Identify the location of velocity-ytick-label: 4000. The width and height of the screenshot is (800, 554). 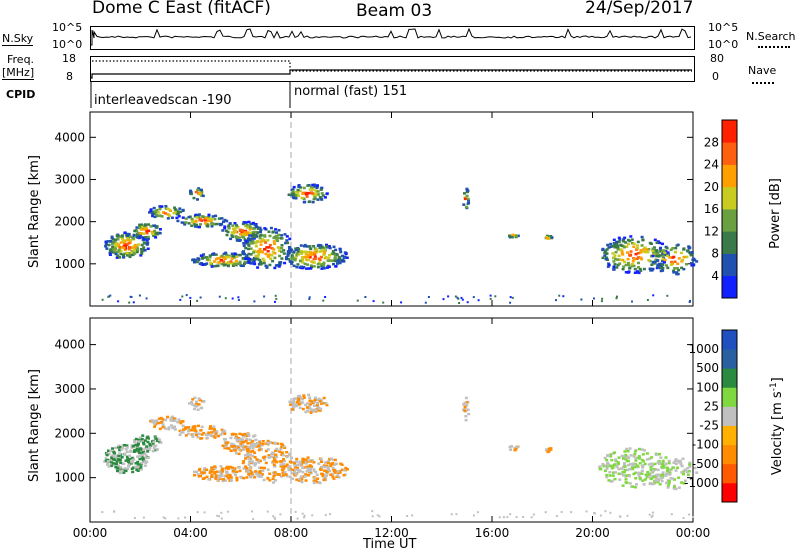
(69, 345).